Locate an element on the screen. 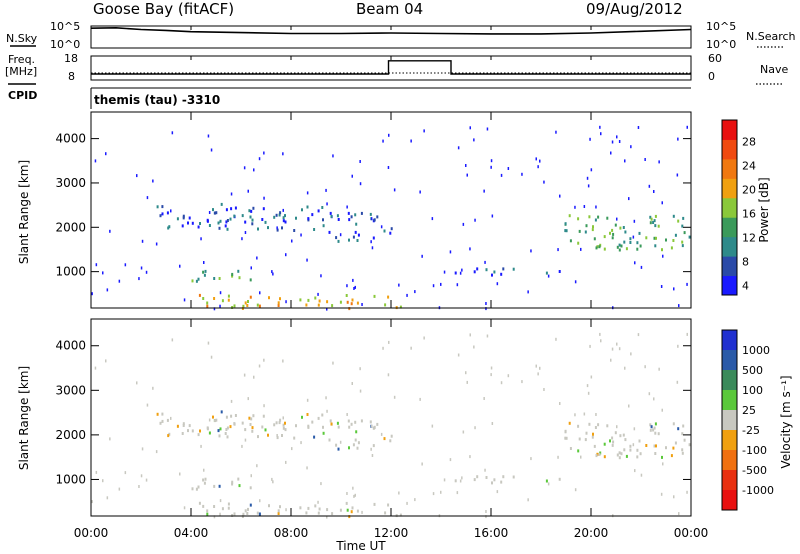  power-colorbar-frame is located at coordinates (729, 207).